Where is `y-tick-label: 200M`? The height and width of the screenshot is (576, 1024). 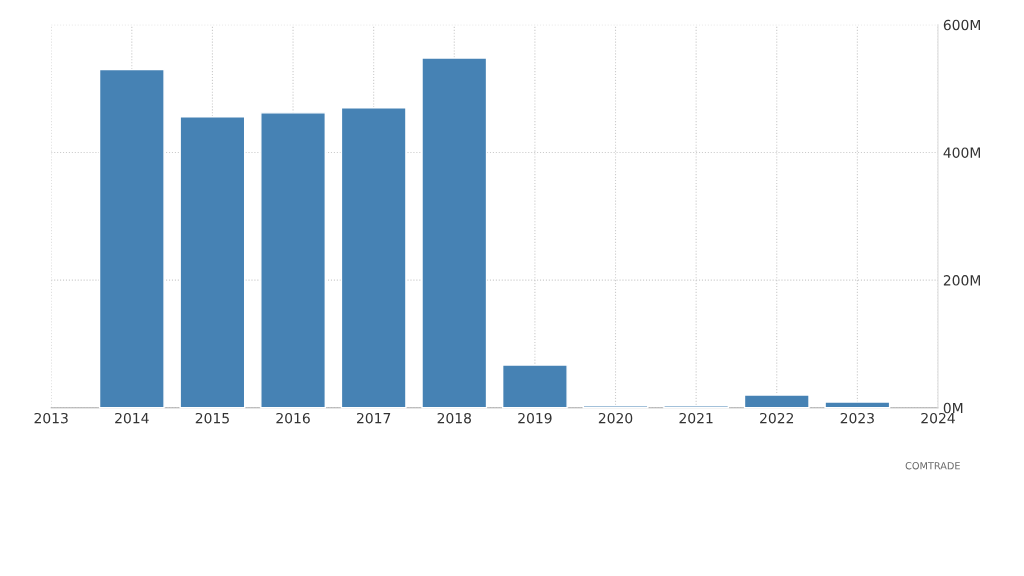 y-tick-label: 200M is located at coordinates (961, 280).